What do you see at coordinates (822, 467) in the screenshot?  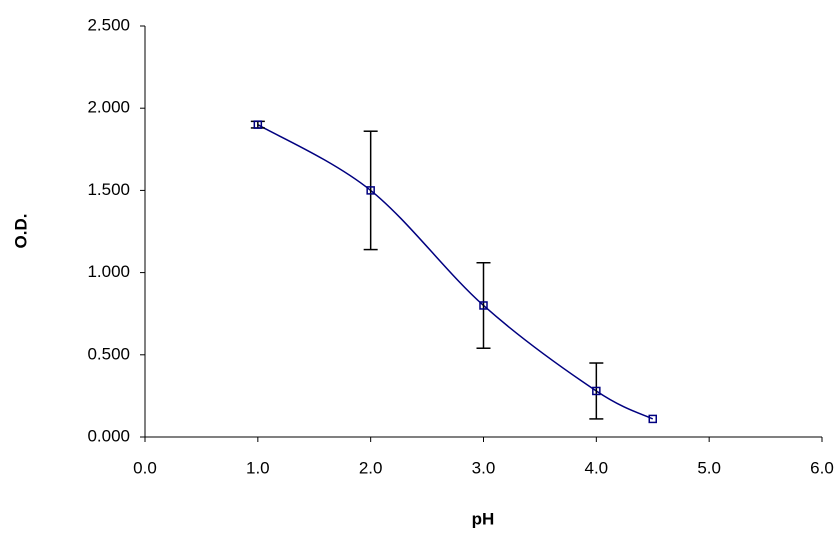 I see `x-tick-label: 6.0` at bounding box center [822, 467].